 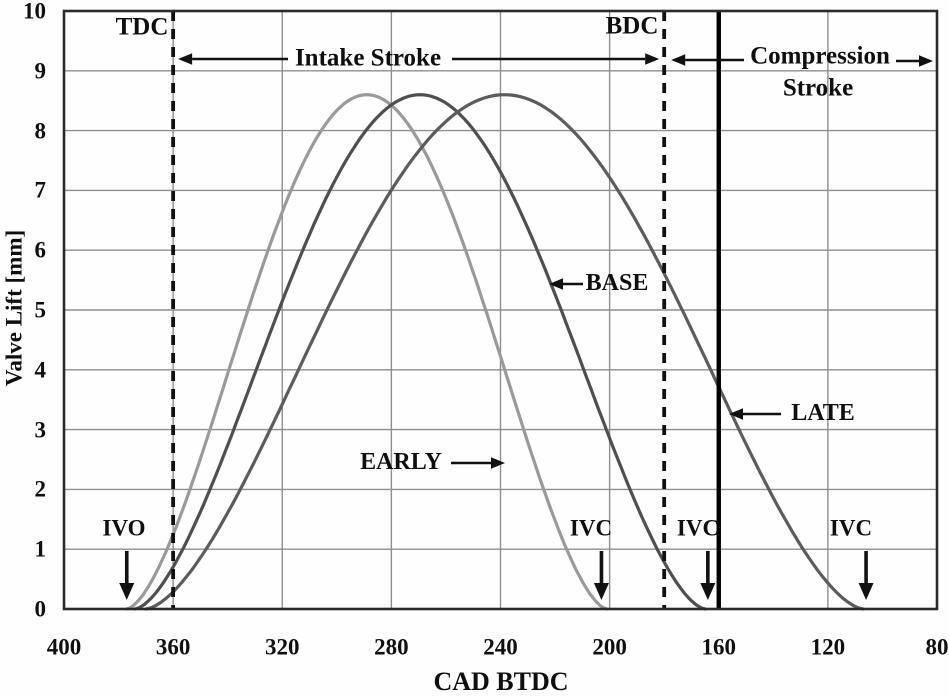 I want to click on ivc-base-label: IVC, so click(x=698, y=528).